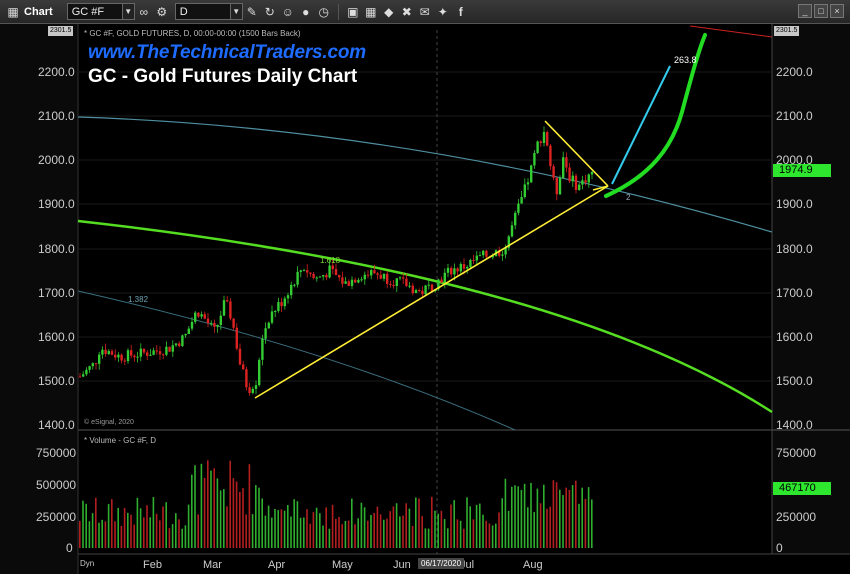  What do you see at coordinates (162, 11) in the screenshot?
I see `settings-gear-icon: ⚙` at bounding box center [162, 11].